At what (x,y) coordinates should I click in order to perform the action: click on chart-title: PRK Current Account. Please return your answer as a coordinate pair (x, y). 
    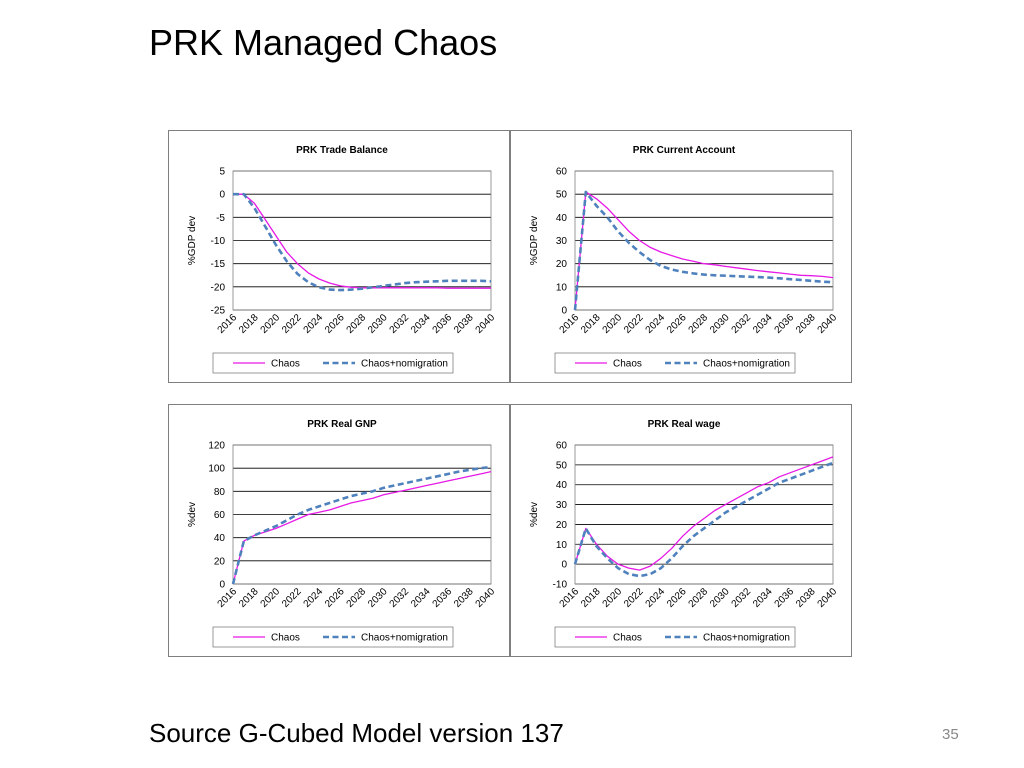
    Looking at the image, I should click on (684, 150).